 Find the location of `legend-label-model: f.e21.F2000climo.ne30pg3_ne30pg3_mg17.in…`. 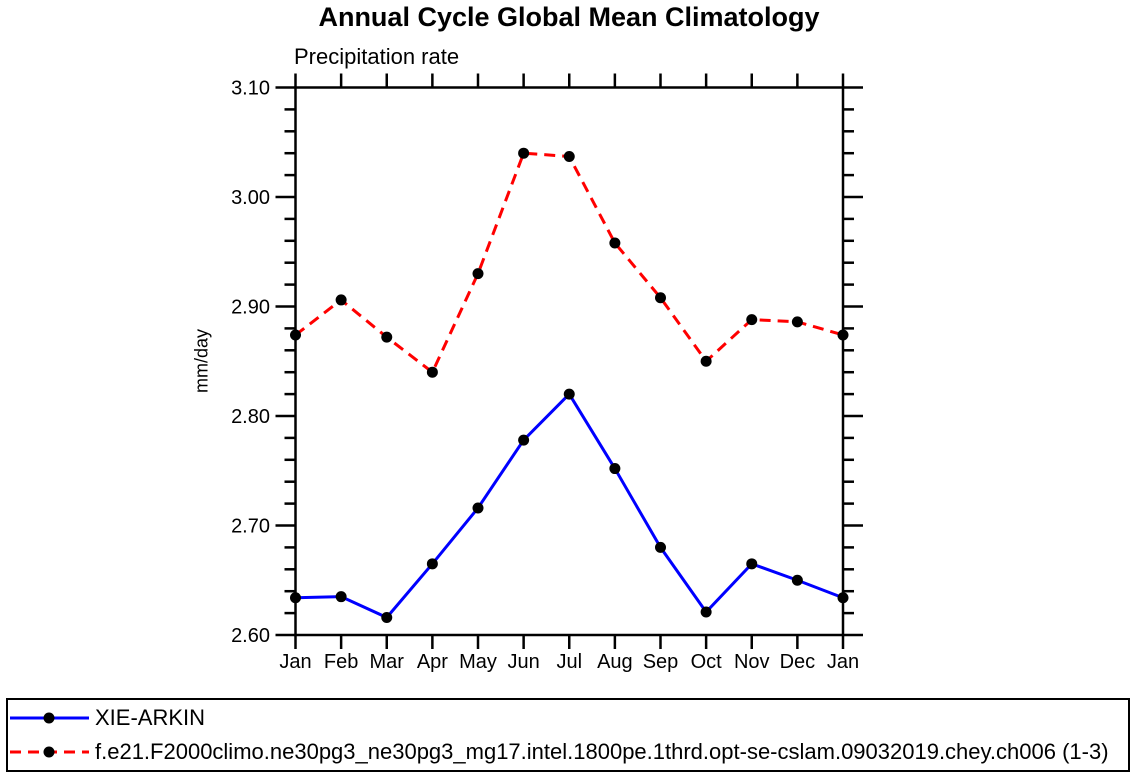

legend-label-model: f.e21.F2000climo.ne30pg3_ne30pg3_mg17.in… is located at coordinates (602, 751).